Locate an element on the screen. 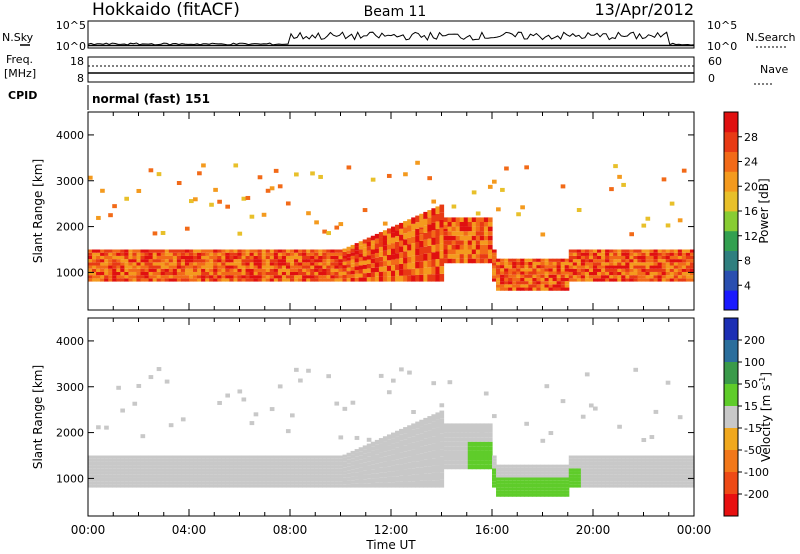 This screenshot has width=800, height=554. time-tick-label-6: 00:00 is located at coordinates (694, 530).